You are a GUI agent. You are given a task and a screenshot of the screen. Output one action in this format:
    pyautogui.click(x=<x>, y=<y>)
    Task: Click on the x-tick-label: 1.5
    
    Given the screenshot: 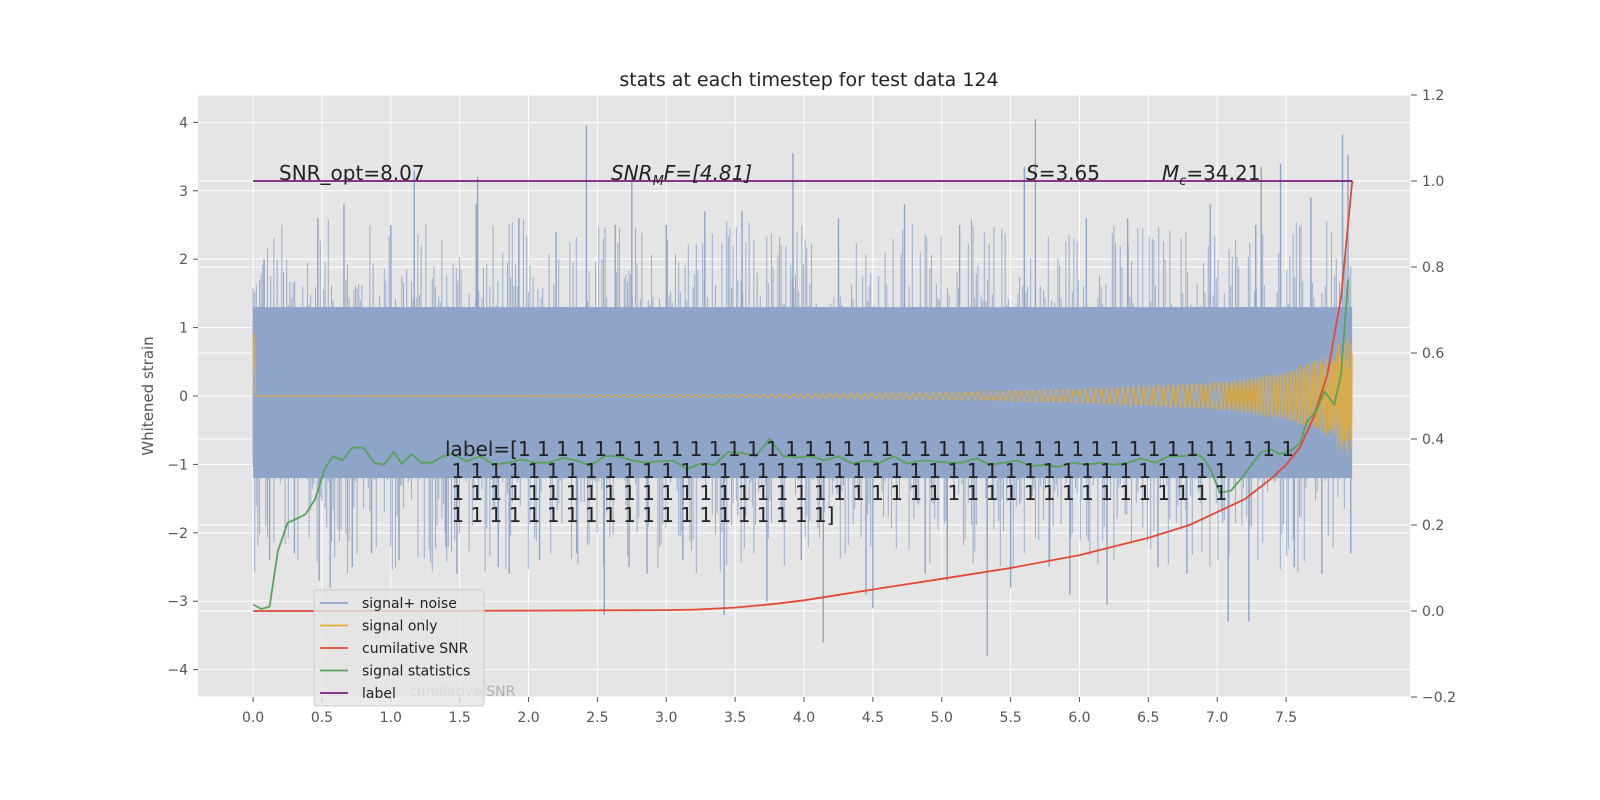 What is the action you would take?
    pyautogui.click(x=460, y=718)
    